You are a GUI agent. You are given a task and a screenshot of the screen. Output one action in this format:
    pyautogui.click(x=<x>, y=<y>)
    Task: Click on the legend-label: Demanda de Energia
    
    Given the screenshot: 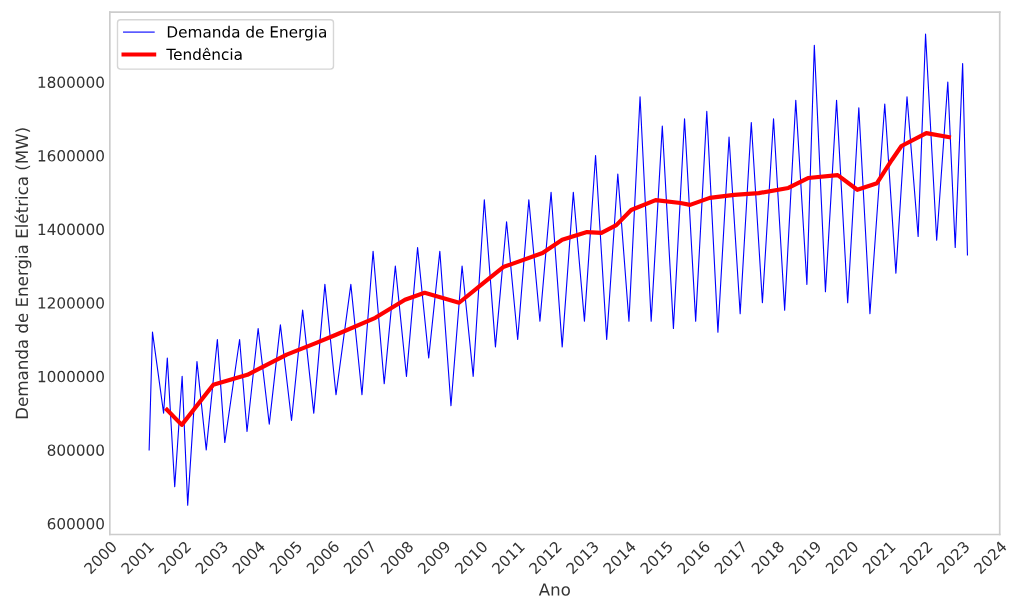 What is the action you would take?
    pyautogui.click(x=246, y=33)
    